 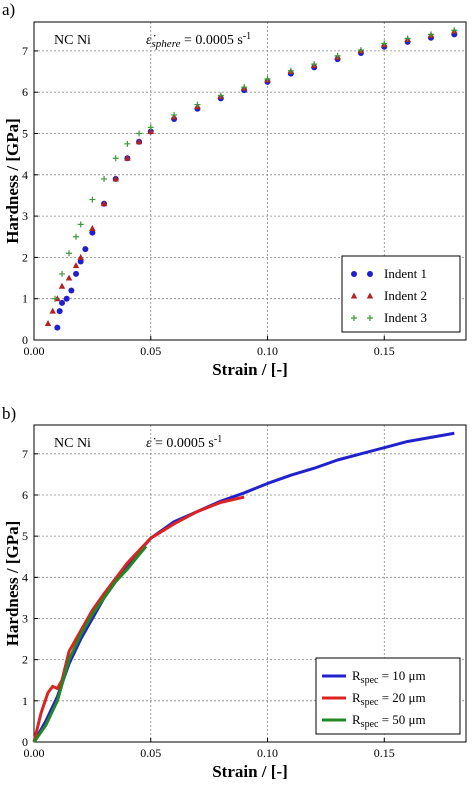 I want to click on chart-b-sample-annotation: NC Ni, so click(x=72, y=443).